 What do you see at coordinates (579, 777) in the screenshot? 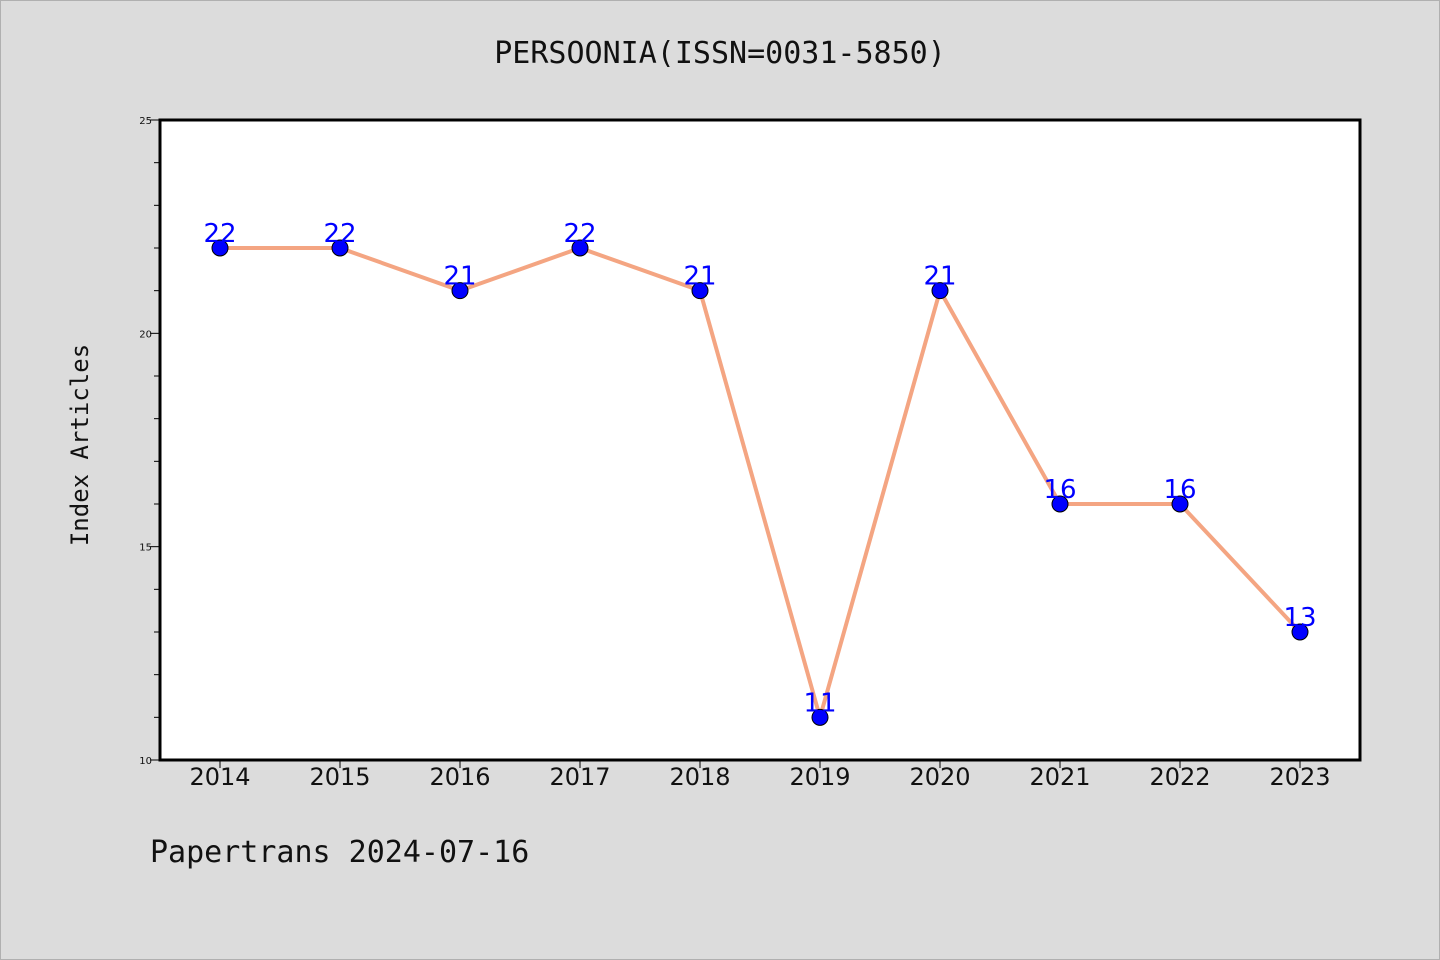
I see `x-tick-label: 2017` at bounding box center [579, 777].